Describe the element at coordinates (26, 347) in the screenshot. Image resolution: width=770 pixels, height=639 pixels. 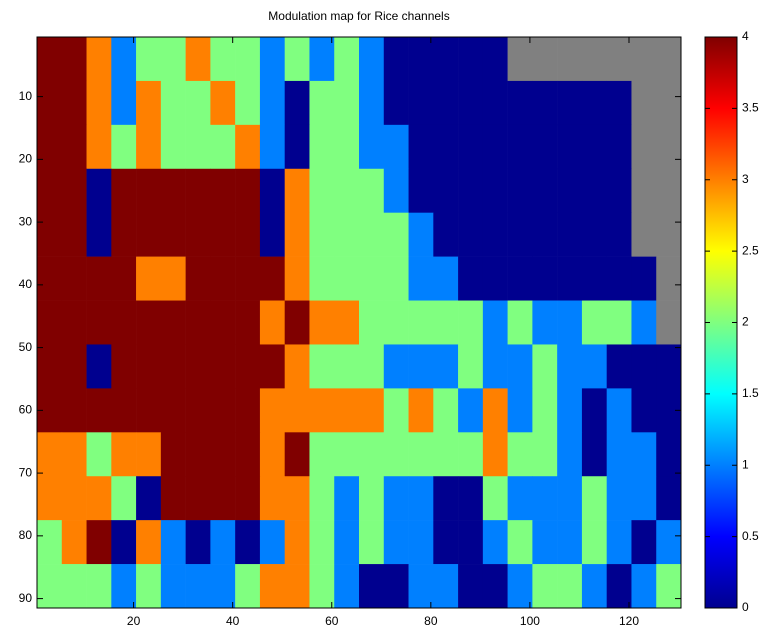
I see `y-tick-label: 50` at that location.